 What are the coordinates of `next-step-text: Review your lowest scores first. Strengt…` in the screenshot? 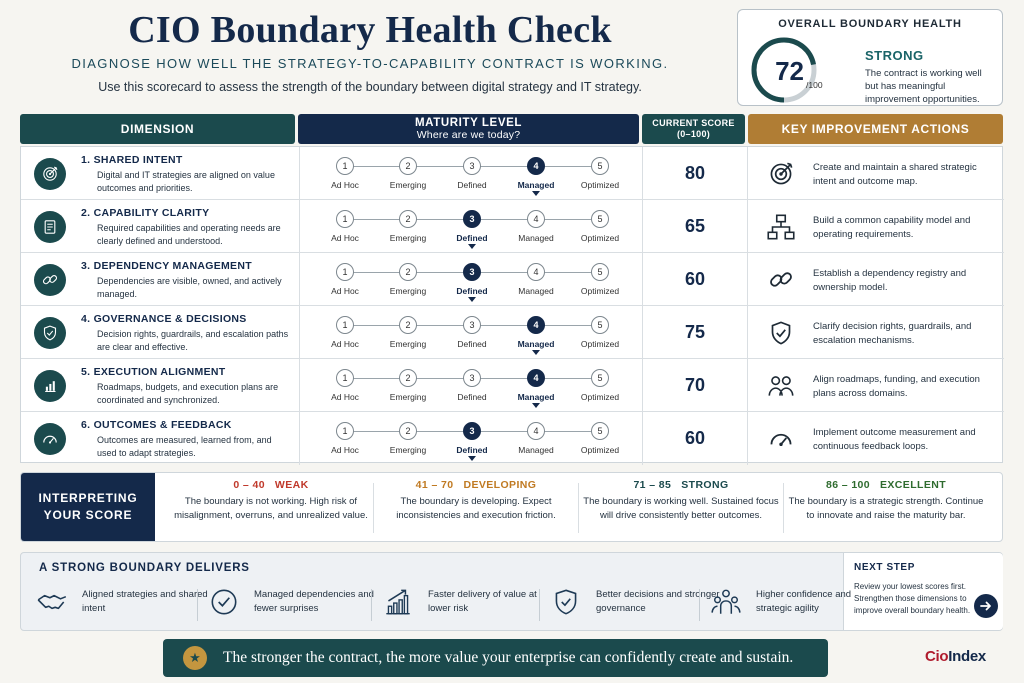 It's located at (912, 598).